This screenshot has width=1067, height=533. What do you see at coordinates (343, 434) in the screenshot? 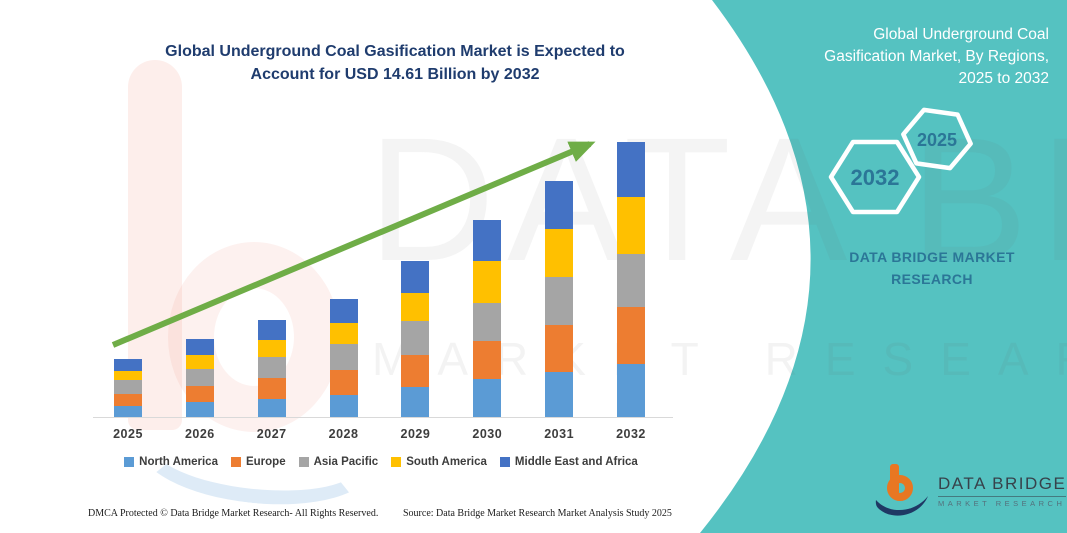
I see `x-axis-label: 2028` at bounding box center [343, 434].